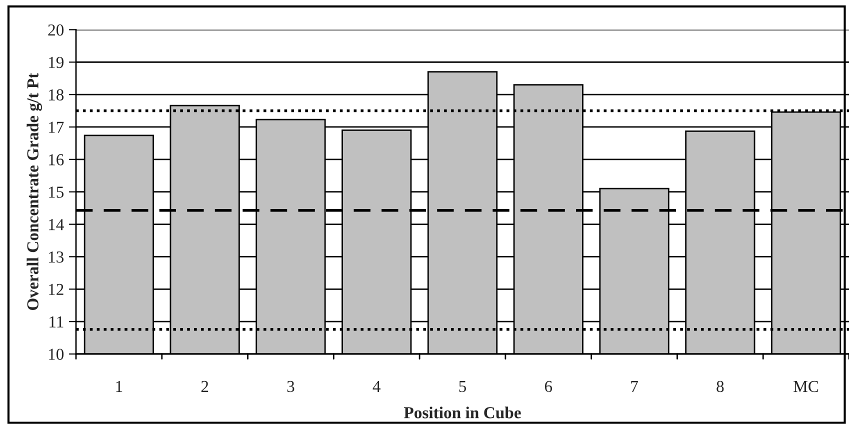  I want to click on x-tick-label: 1, so click(119, 386).